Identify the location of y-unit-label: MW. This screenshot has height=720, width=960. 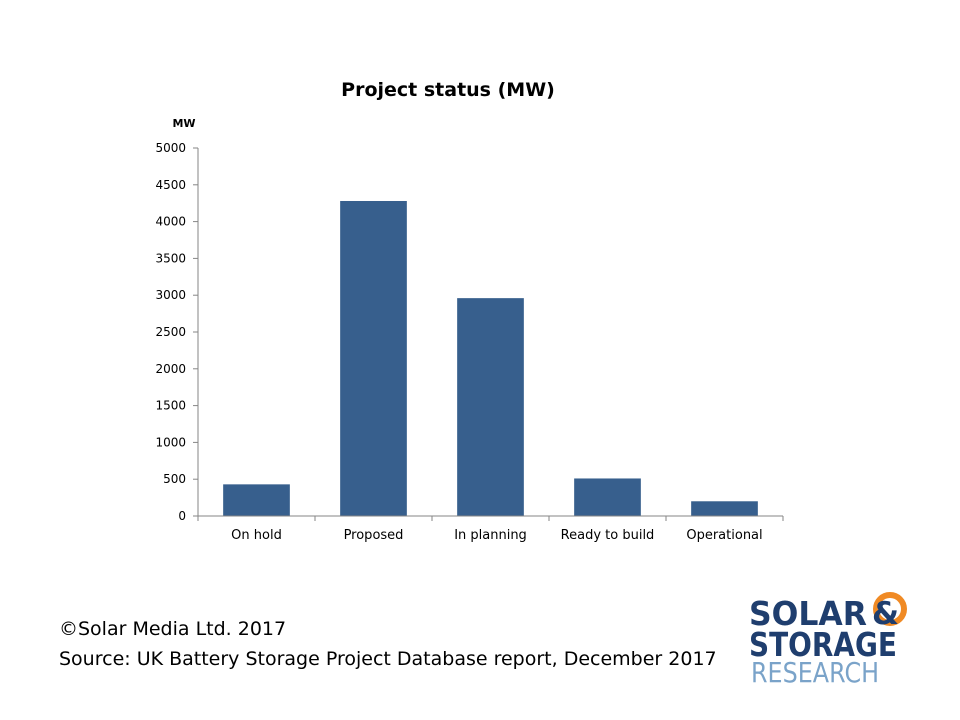
(183, 123).